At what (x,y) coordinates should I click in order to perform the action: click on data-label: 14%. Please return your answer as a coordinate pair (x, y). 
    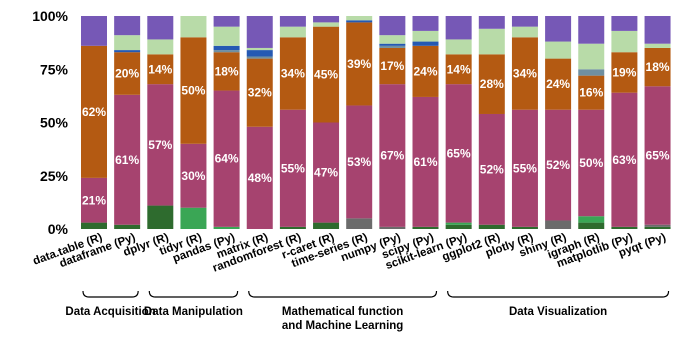
    Looking at the image, I should click on (160, 69).